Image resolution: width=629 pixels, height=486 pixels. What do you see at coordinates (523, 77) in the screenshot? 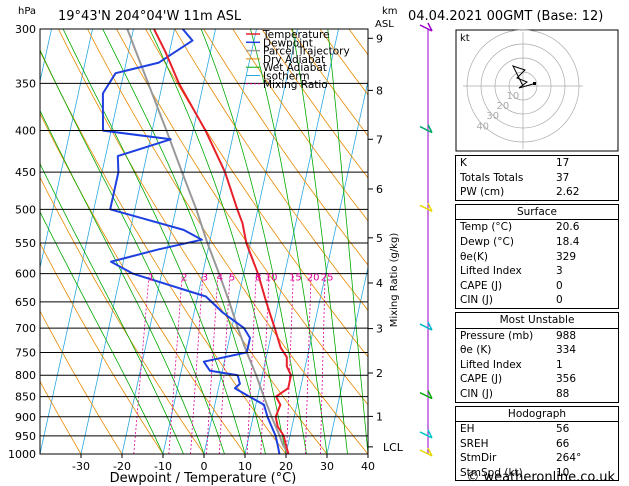
I see `hodograph-trace` at bounding box center [523, 77].